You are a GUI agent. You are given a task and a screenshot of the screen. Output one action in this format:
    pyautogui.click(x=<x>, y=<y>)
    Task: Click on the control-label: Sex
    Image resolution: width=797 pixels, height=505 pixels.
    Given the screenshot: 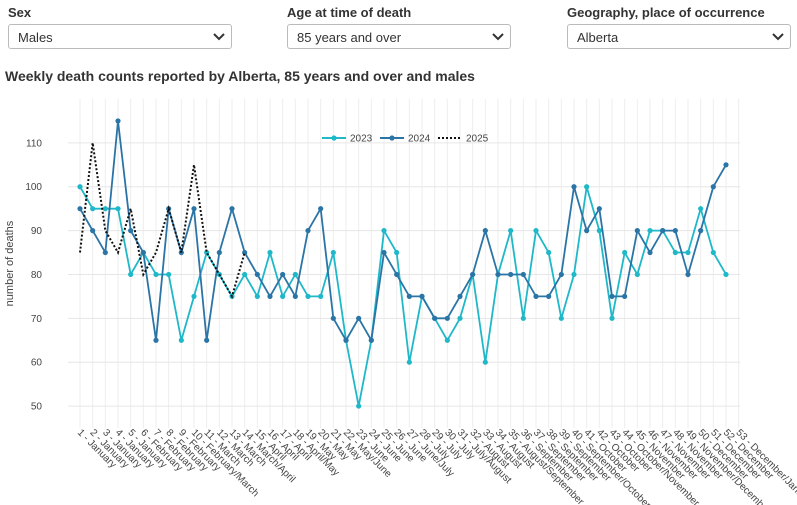 What is the action you would take?
    pyautogui.click(x=20, y=12)
    